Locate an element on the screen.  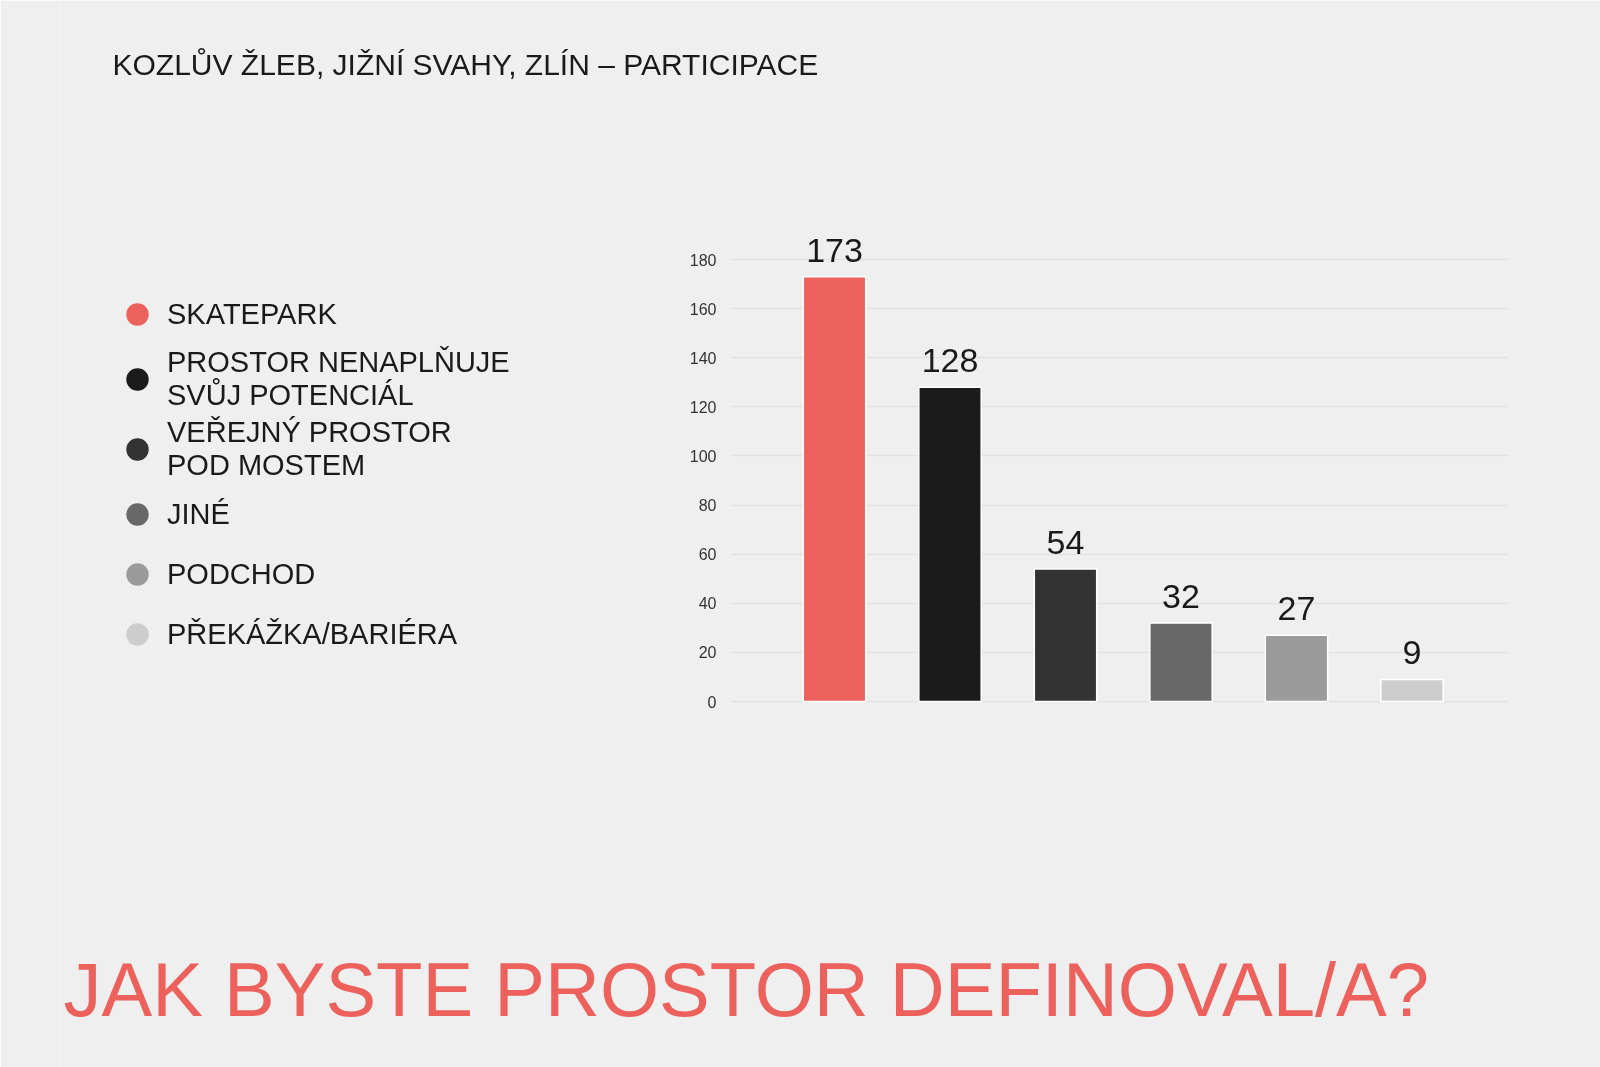
y-tick-label: 80 is located at coordinates (707, 506).